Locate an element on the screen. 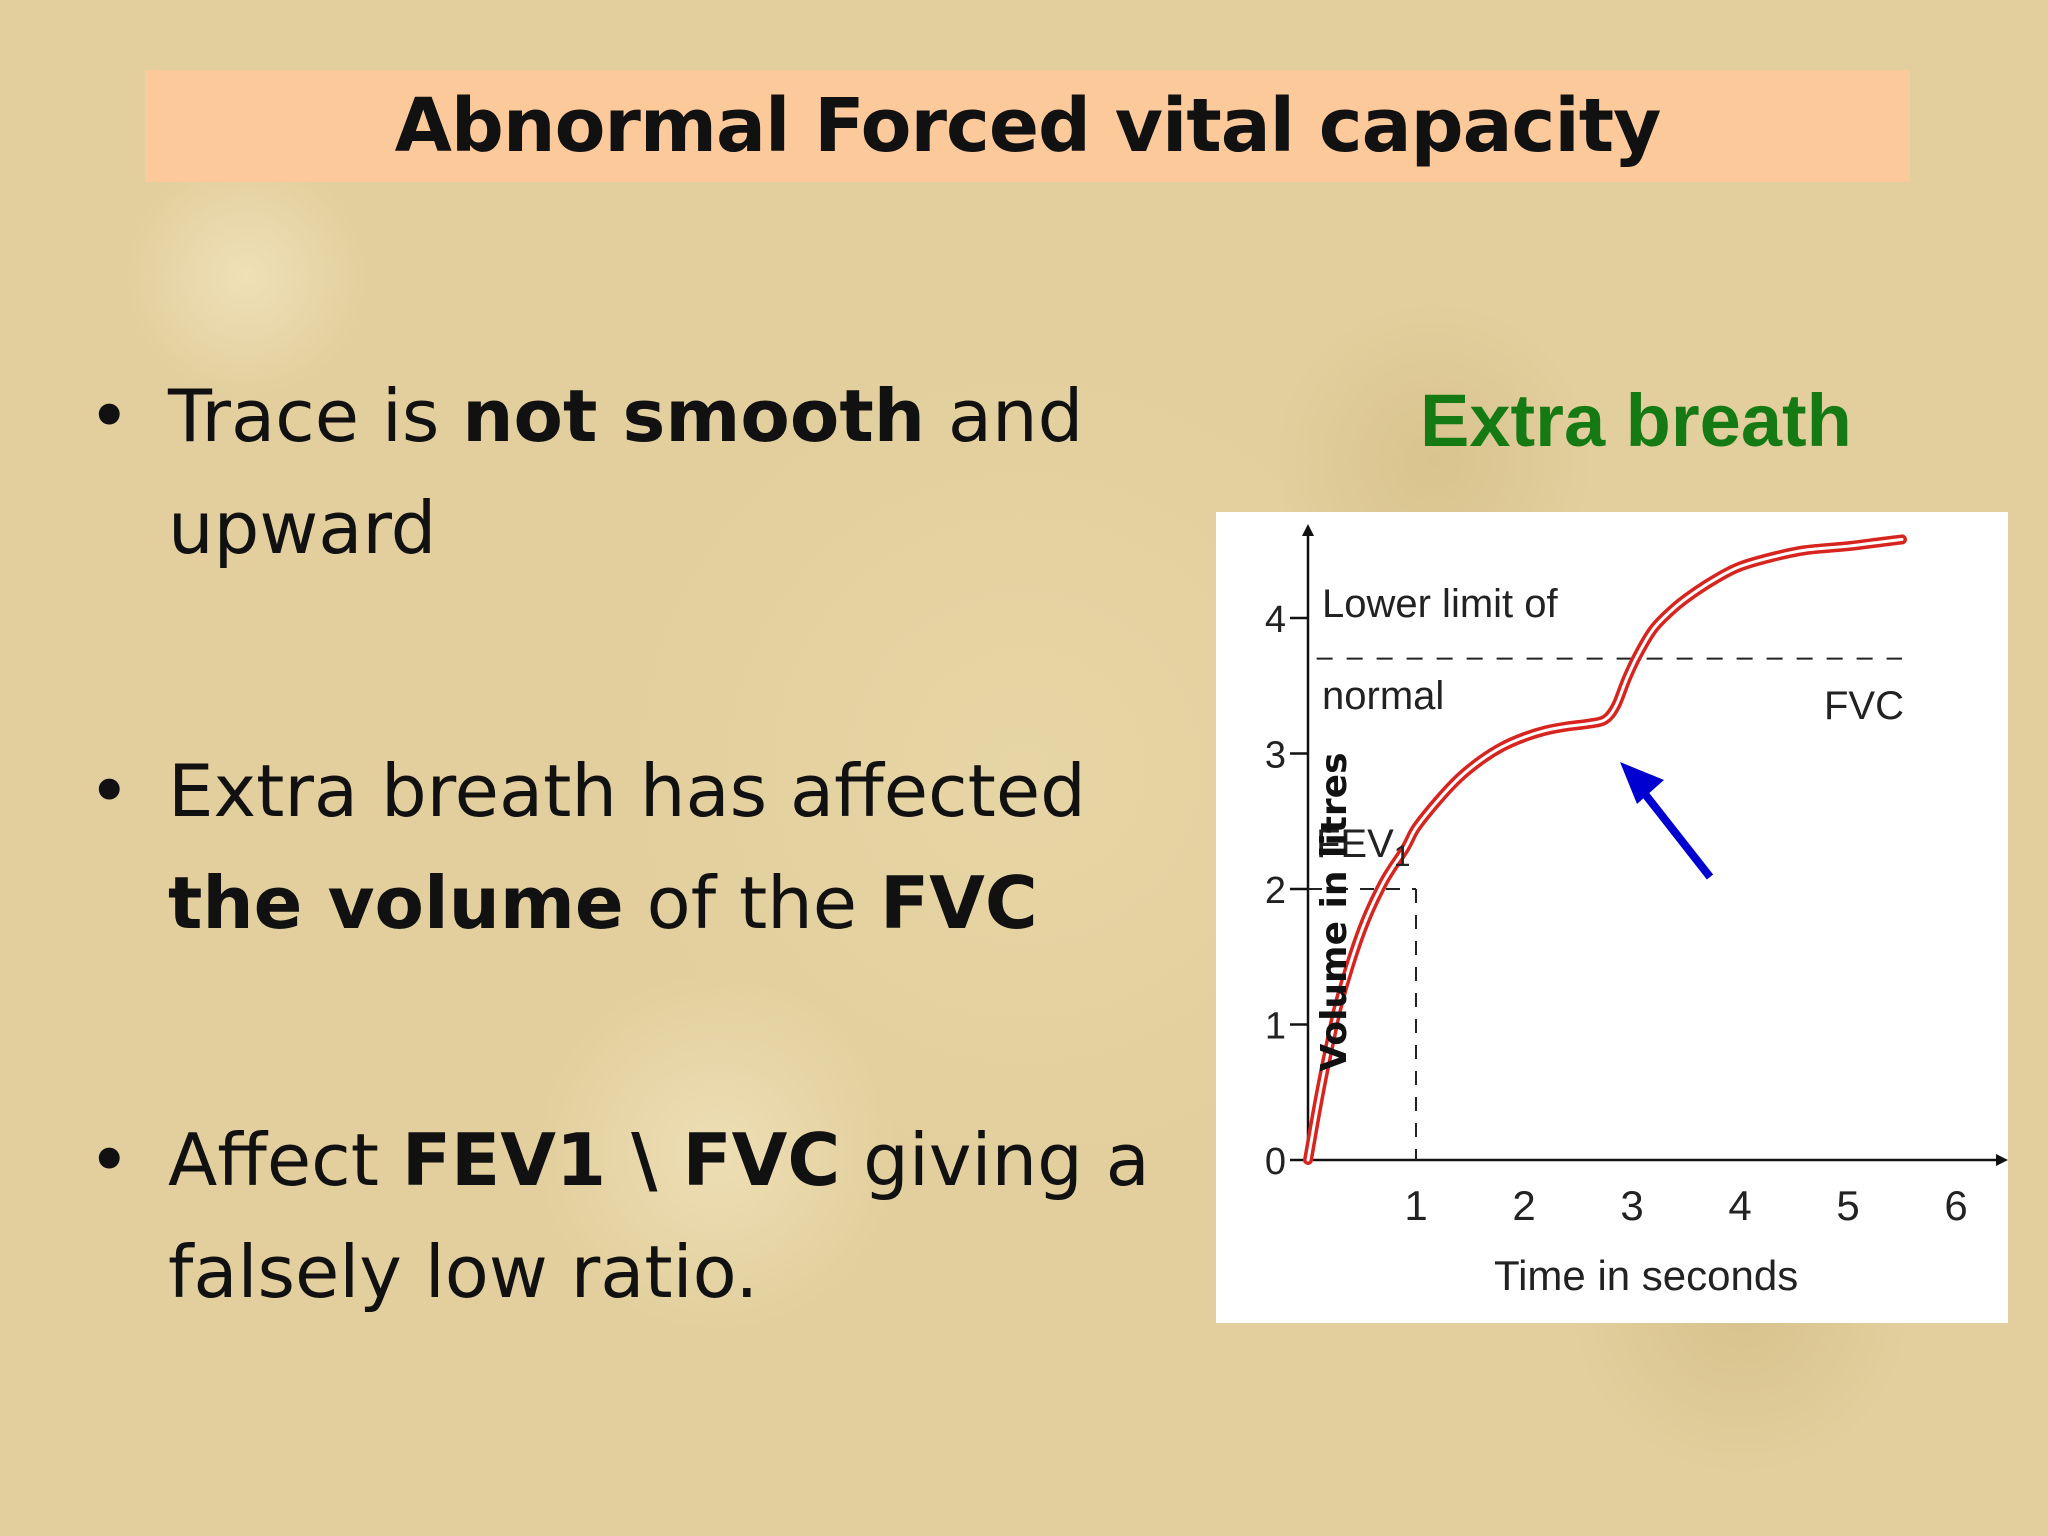 Image resolution: width=2048 pixels, height=1536 pixels. y-tick-label: 4 is located at coordinates (1275, 620).